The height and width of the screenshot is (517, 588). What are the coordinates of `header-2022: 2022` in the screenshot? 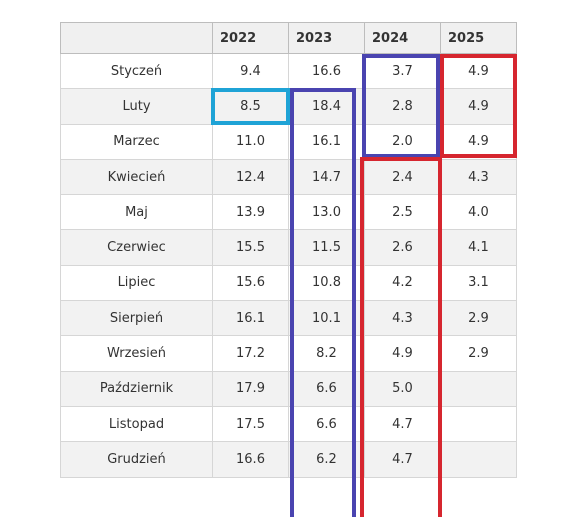 It's located at (250, 38).